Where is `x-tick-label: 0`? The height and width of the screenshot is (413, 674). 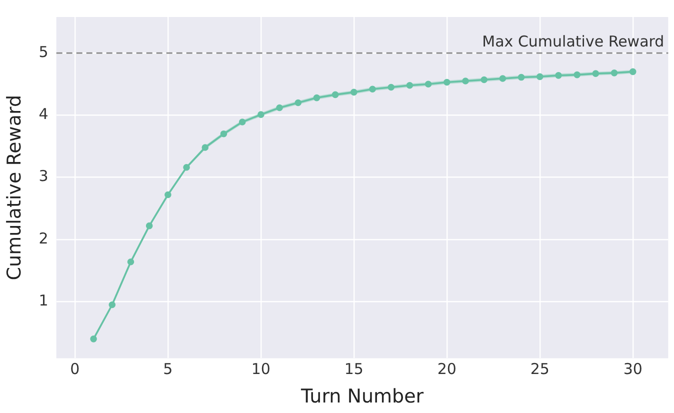 x-tick-label: 0 is located at coordinates (75, 369).